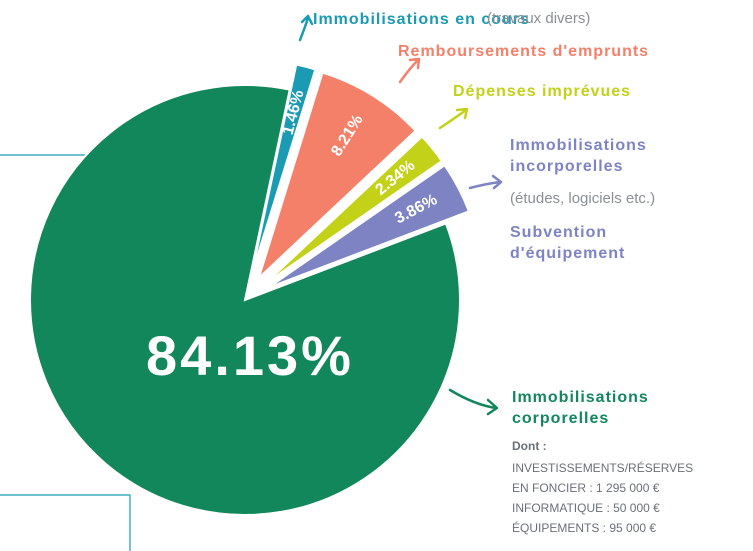 The height and width of the screenshot is (551, 753). Describe the element at coordinates (524, 51) in the screenshot. I see `category-label: Remboursements d'emprunts` at that location.